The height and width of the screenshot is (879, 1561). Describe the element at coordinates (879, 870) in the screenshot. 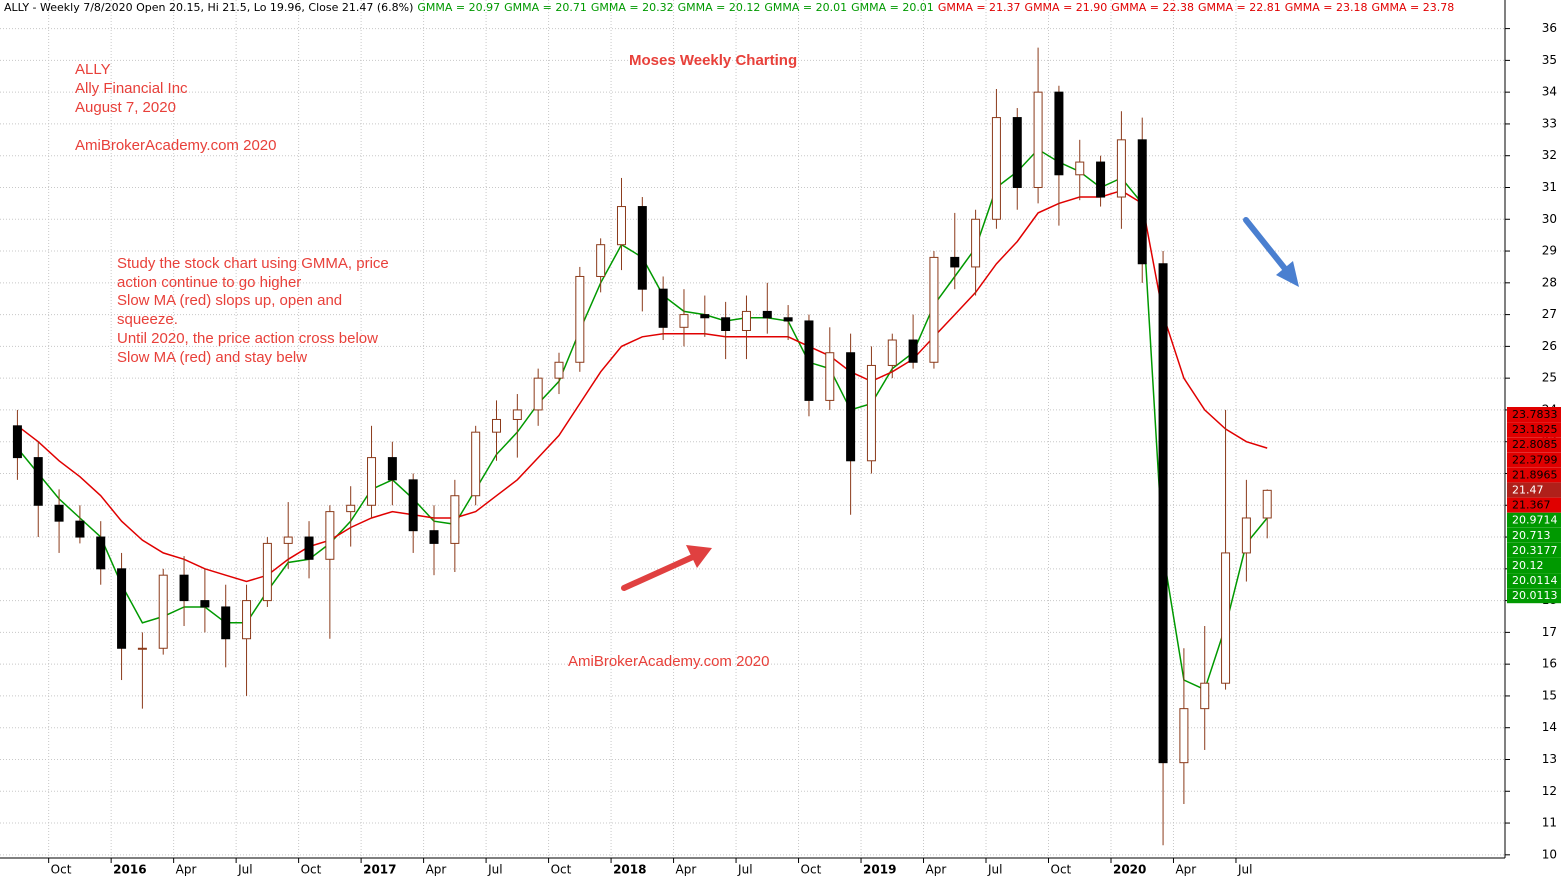

I see `x-tick-label: 2019` at that location.